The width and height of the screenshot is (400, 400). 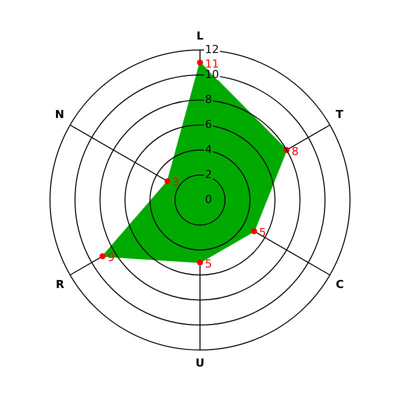 I want to click on spoke-label: T, so click(x=340, y=114).